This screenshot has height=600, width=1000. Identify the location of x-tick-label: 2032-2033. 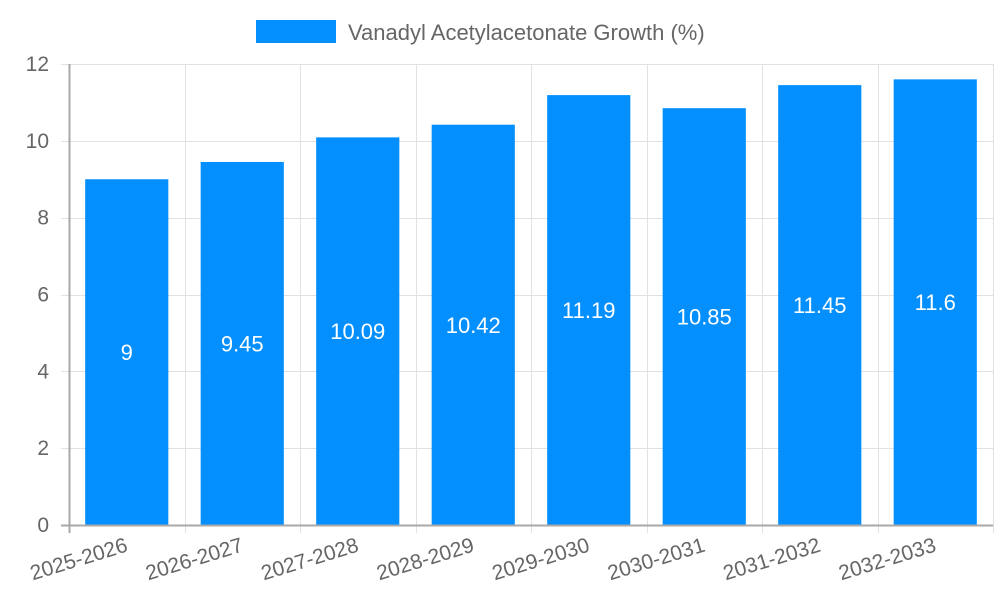
(887, 559).